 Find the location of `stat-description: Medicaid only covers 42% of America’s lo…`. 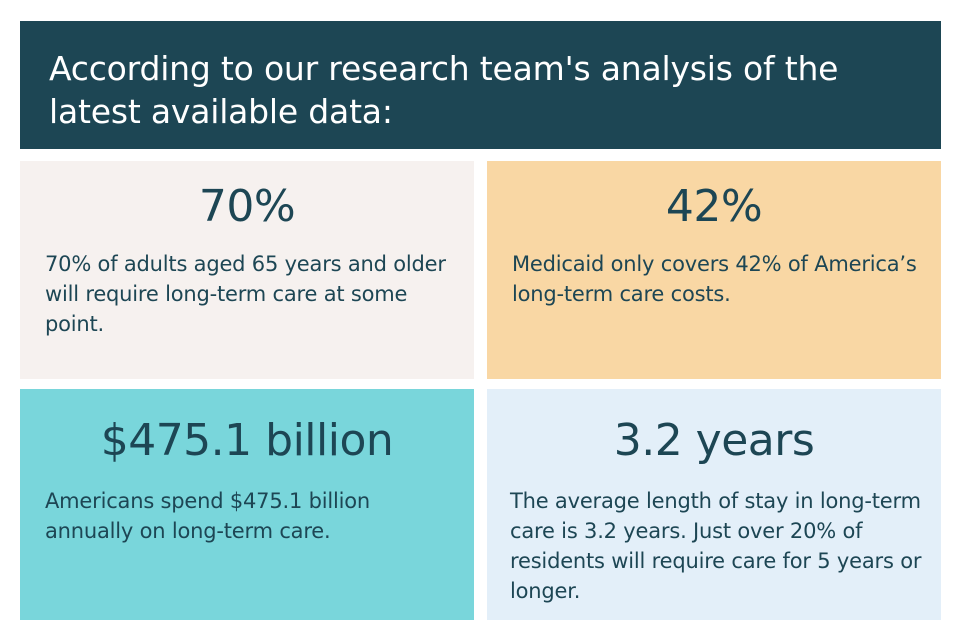

stat-description: Medicaid only covers 42% of America’s lo… is located at coordinates (714, 279).